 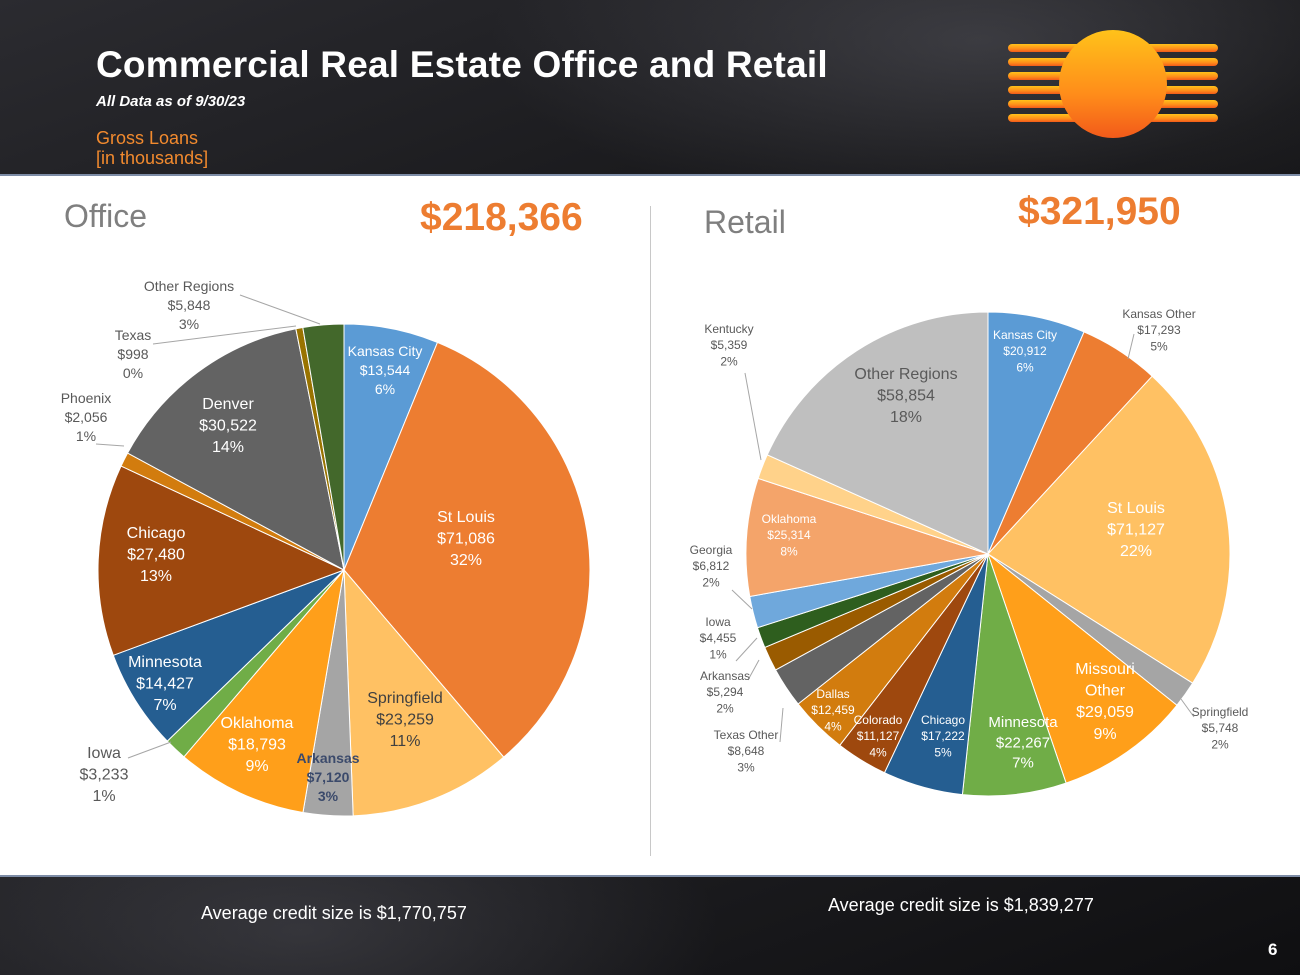 What do you see at coordinates (165, 684) in the screenshot?
I see `office-label-minnesota: Minnesota $14,427 7%` at bounding box center [165, 684].